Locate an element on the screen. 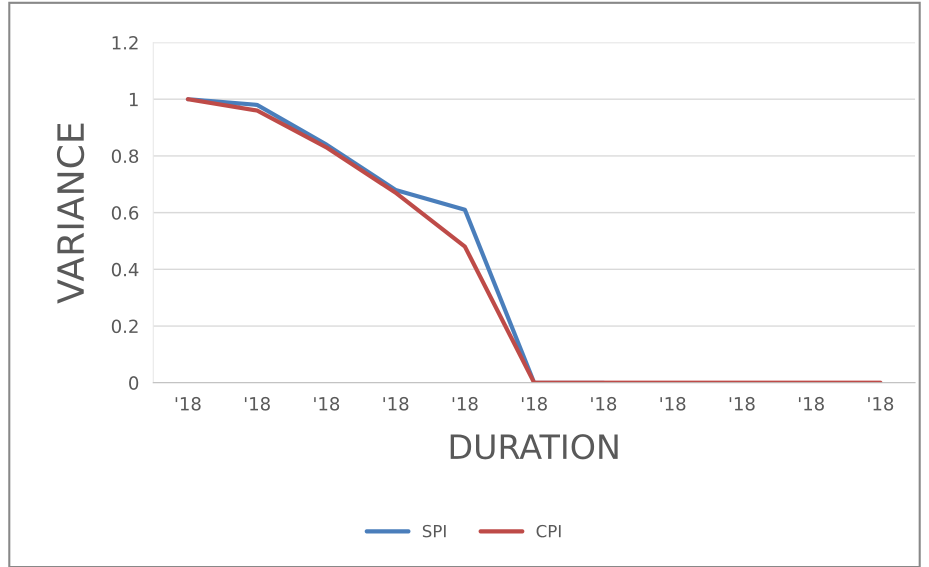  y-tick-label: 0.8 is located at coordinates (125, 156).